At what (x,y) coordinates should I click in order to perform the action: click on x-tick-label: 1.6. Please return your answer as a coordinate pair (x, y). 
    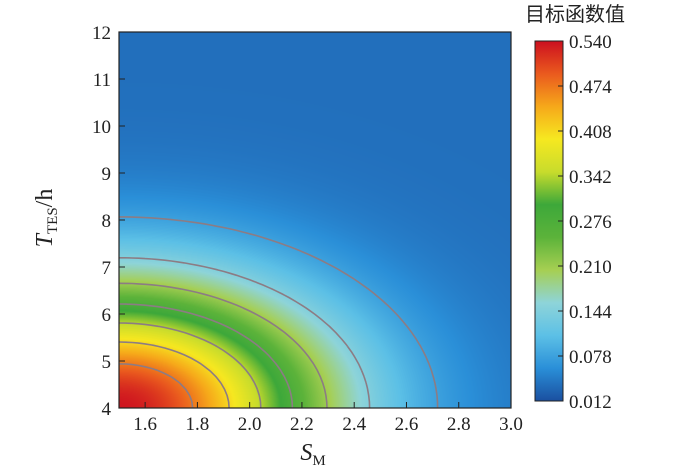
    Looking at the image, I should click on (145, 424).